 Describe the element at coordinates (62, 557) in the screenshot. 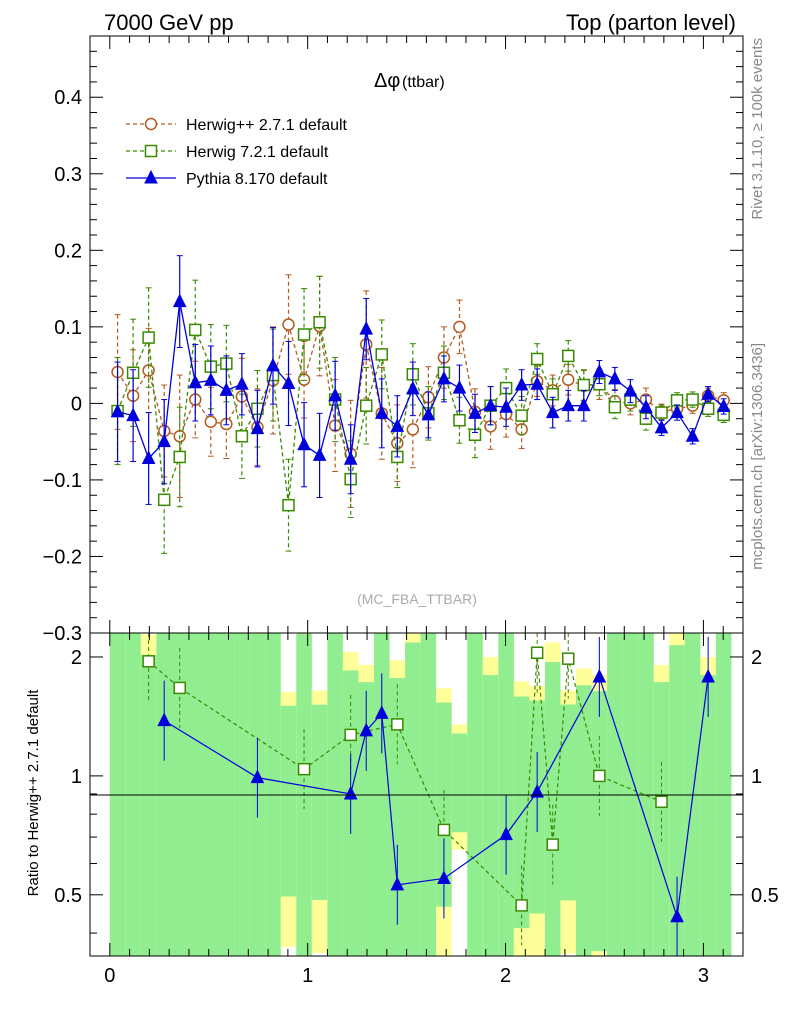

I see `y-tick-label: −0.2` at that location.